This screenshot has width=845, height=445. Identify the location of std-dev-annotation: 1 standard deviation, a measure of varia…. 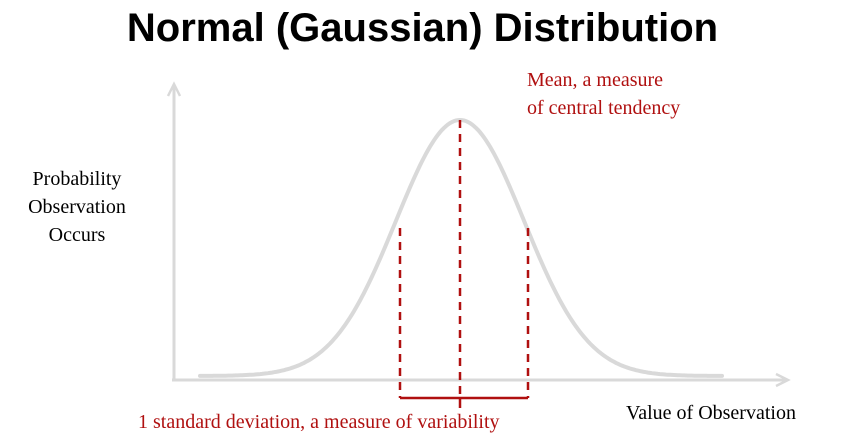
(319, 422).